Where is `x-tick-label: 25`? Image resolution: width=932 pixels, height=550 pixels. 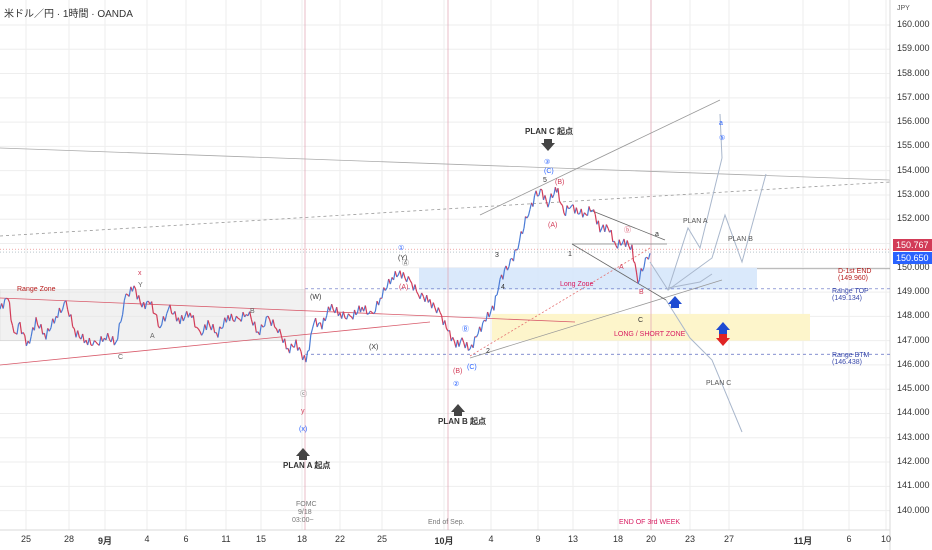
x-tick-label: 25 is located at coordinates (382, 539).